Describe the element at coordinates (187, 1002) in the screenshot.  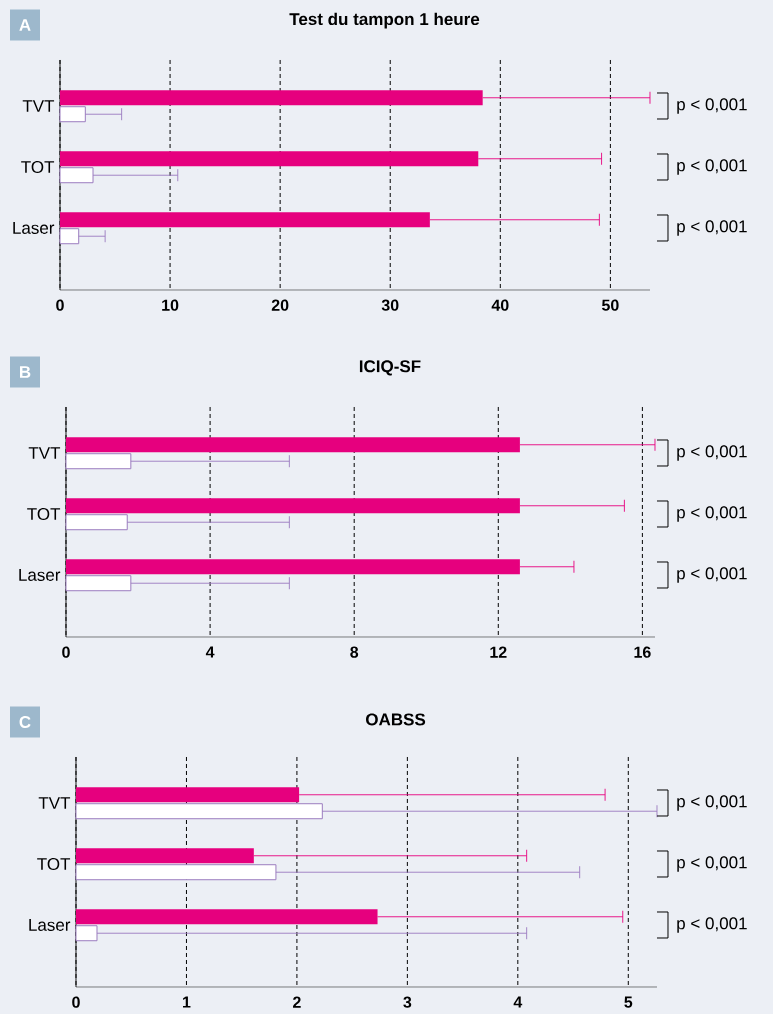
I see `x-tick-label: 1` at that location.